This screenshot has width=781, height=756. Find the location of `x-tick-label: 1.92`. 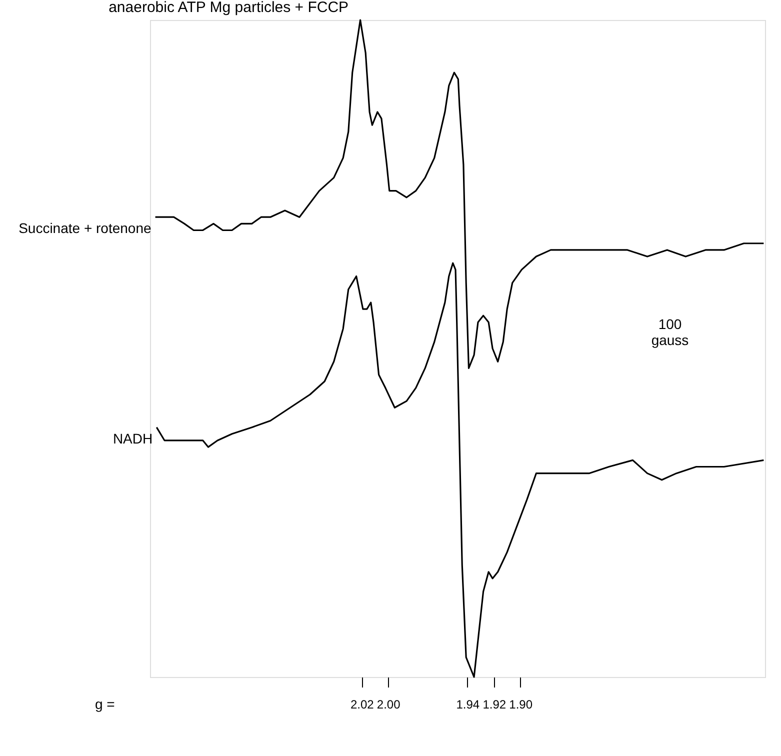

x-tick-label: 1.92 is located at coordinates (494, 705).